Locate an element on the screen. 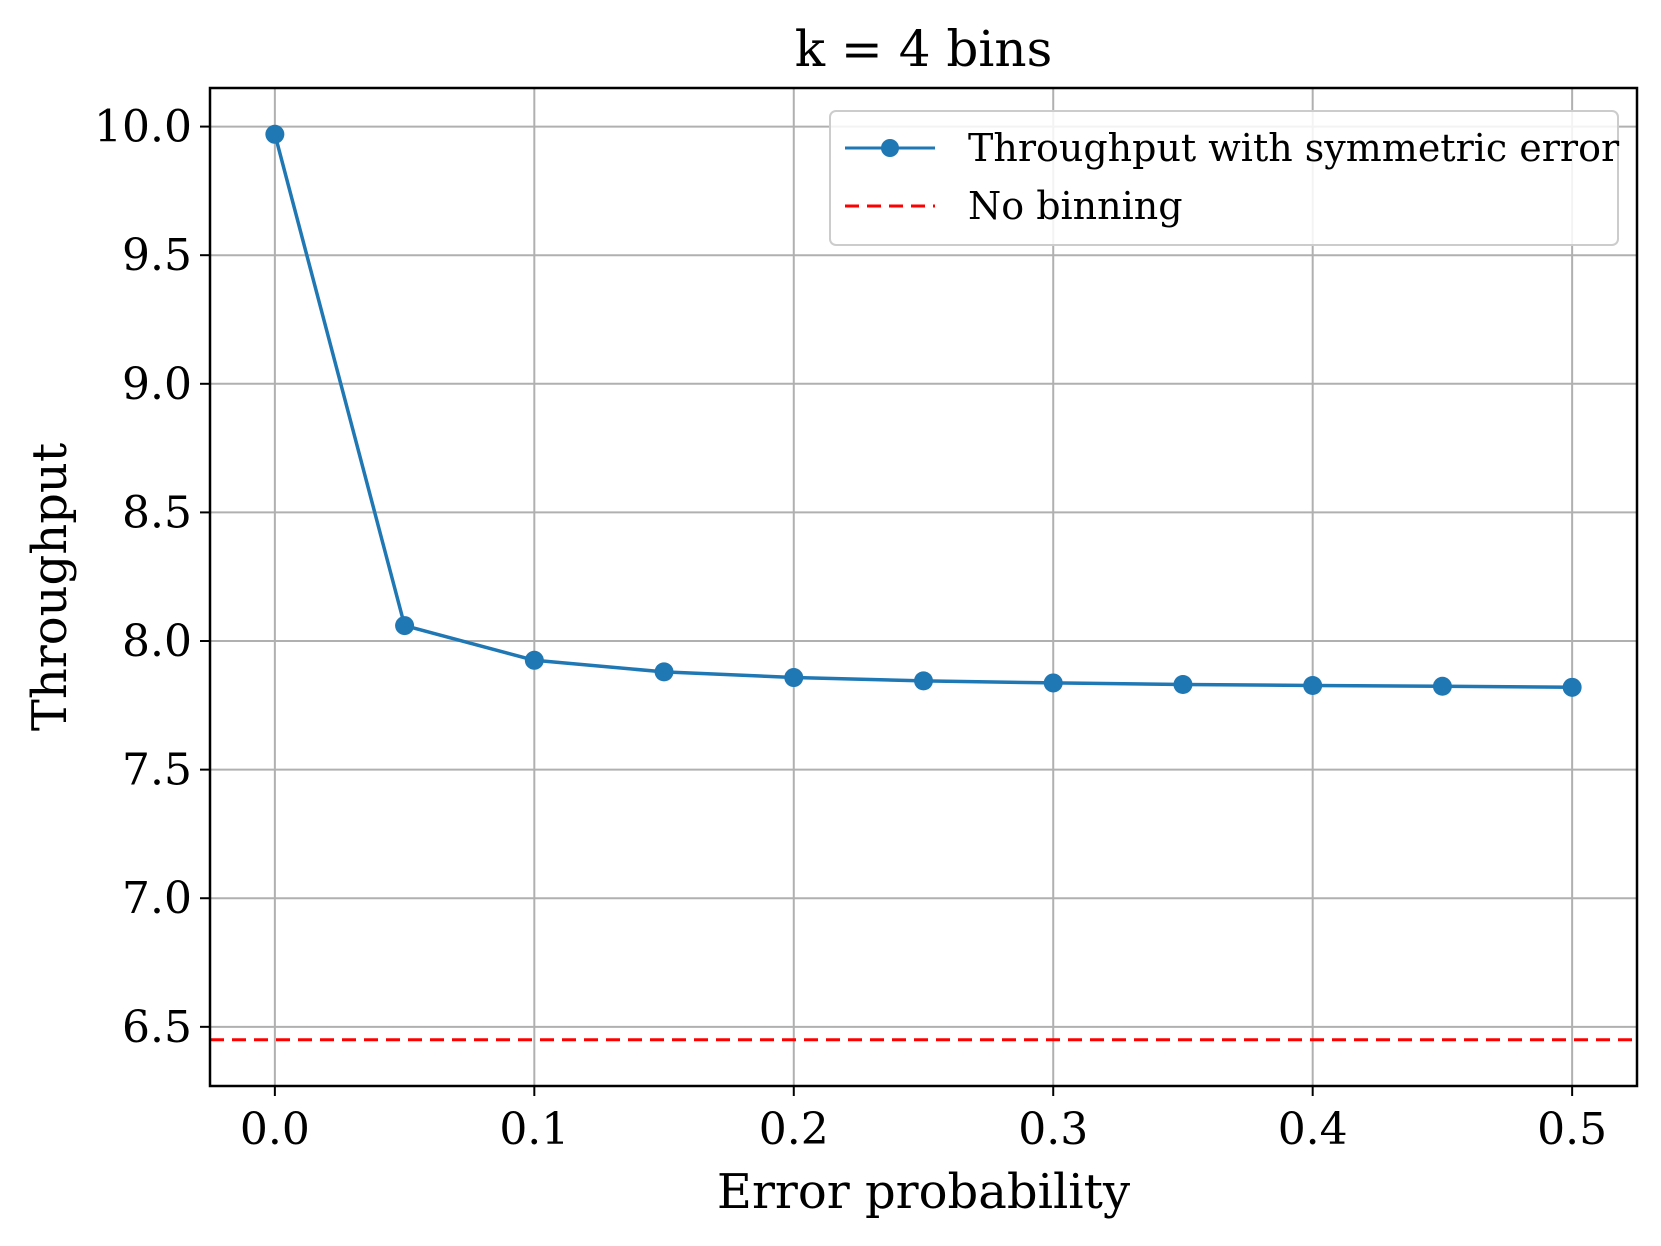  x-tick-label: 0.4 is located at coordinates (1313, 1129).